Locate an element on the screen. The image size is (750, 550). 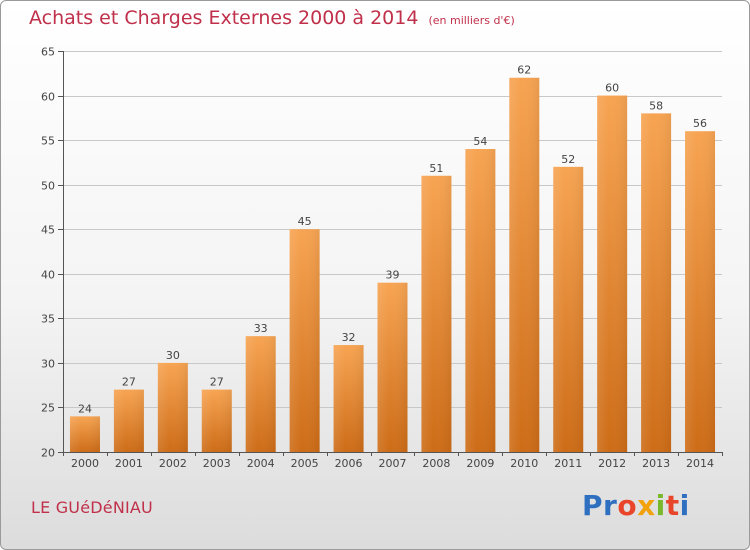
data-label: 52 is located at coordinates (568, 159).